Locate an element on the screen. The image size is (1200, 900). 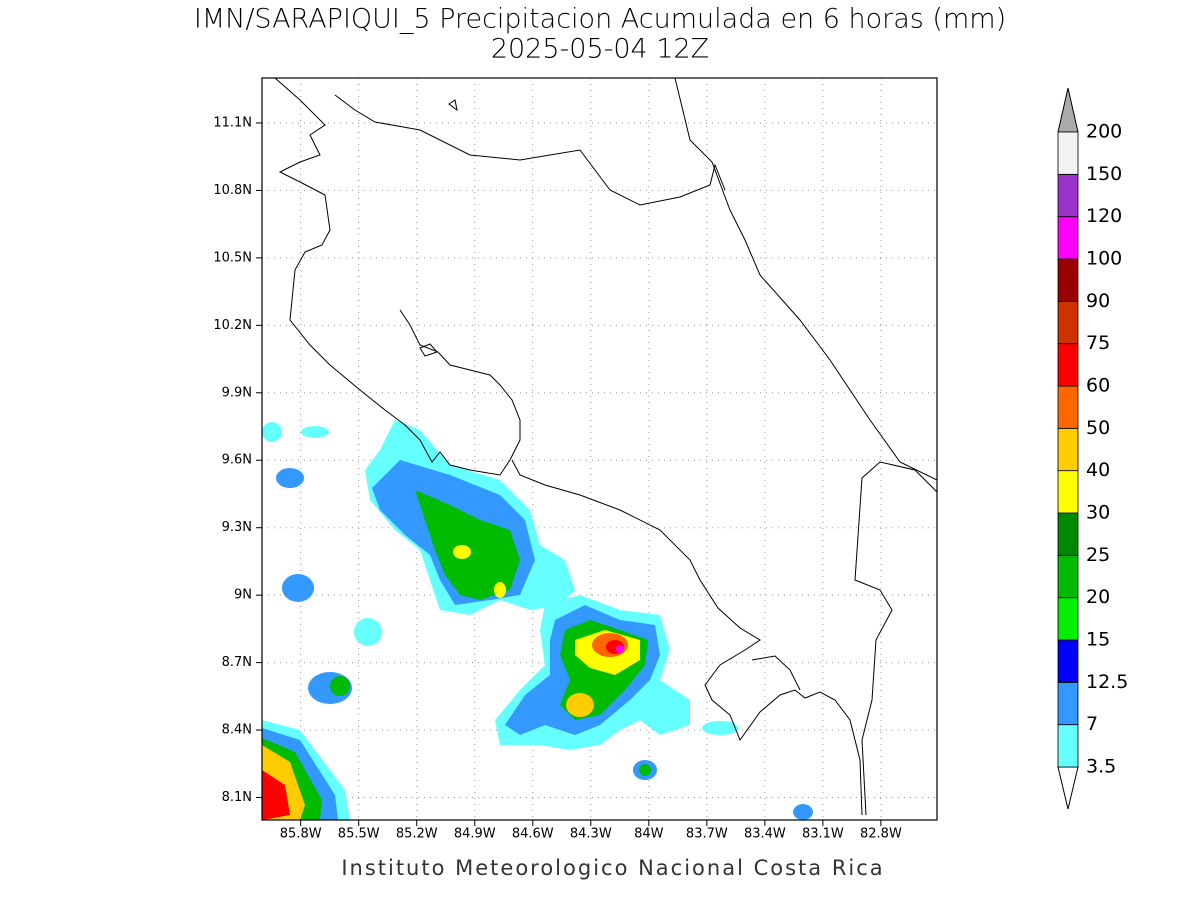
y-tick-label: 9.6N is located at coordinates (237, 460).